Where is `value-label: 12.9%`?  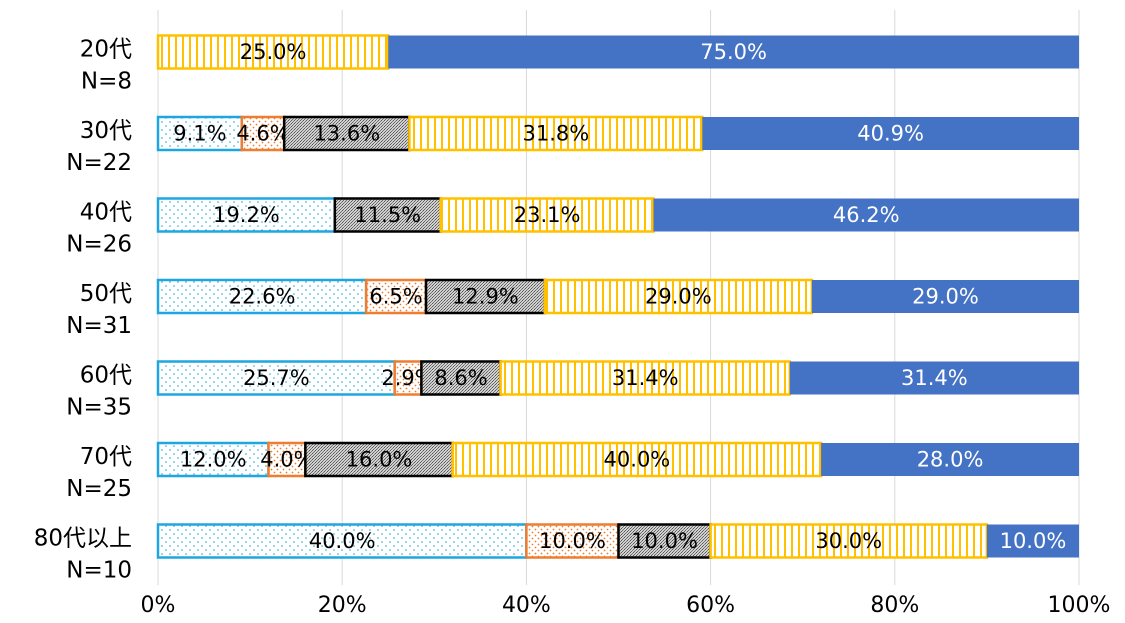 value-label: 12.9% is located at coordinates (485, 297).